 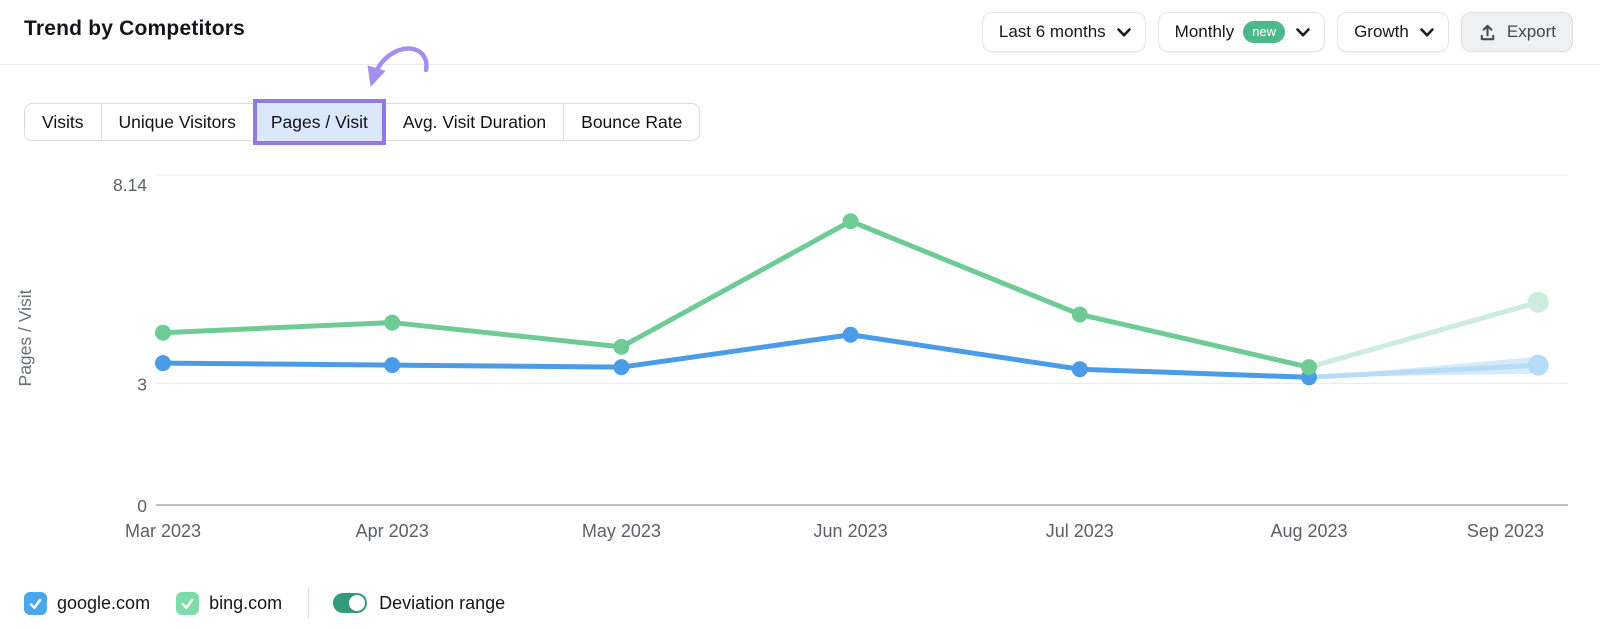 What do you see at coordinates (1241, 32) in the screenshot?
I see `granularity-dropdown: Monthly new` at bounding box center [1241, 32].